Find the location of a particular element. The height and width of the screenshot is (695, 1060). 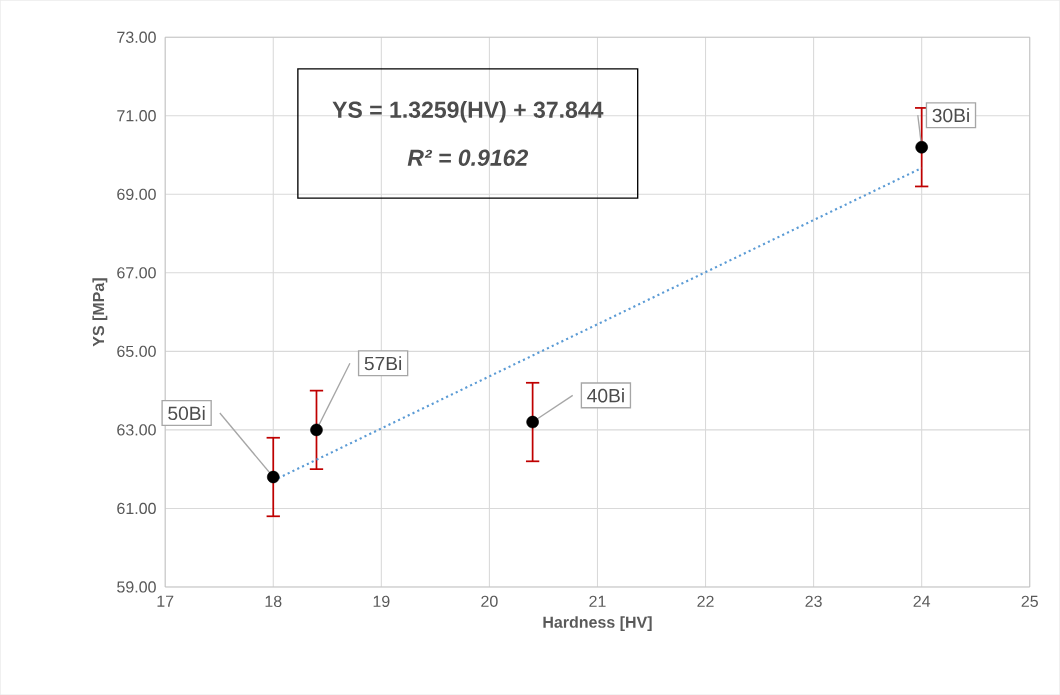

y-tick-label: 73.00 is located at coordinates (136, 37).